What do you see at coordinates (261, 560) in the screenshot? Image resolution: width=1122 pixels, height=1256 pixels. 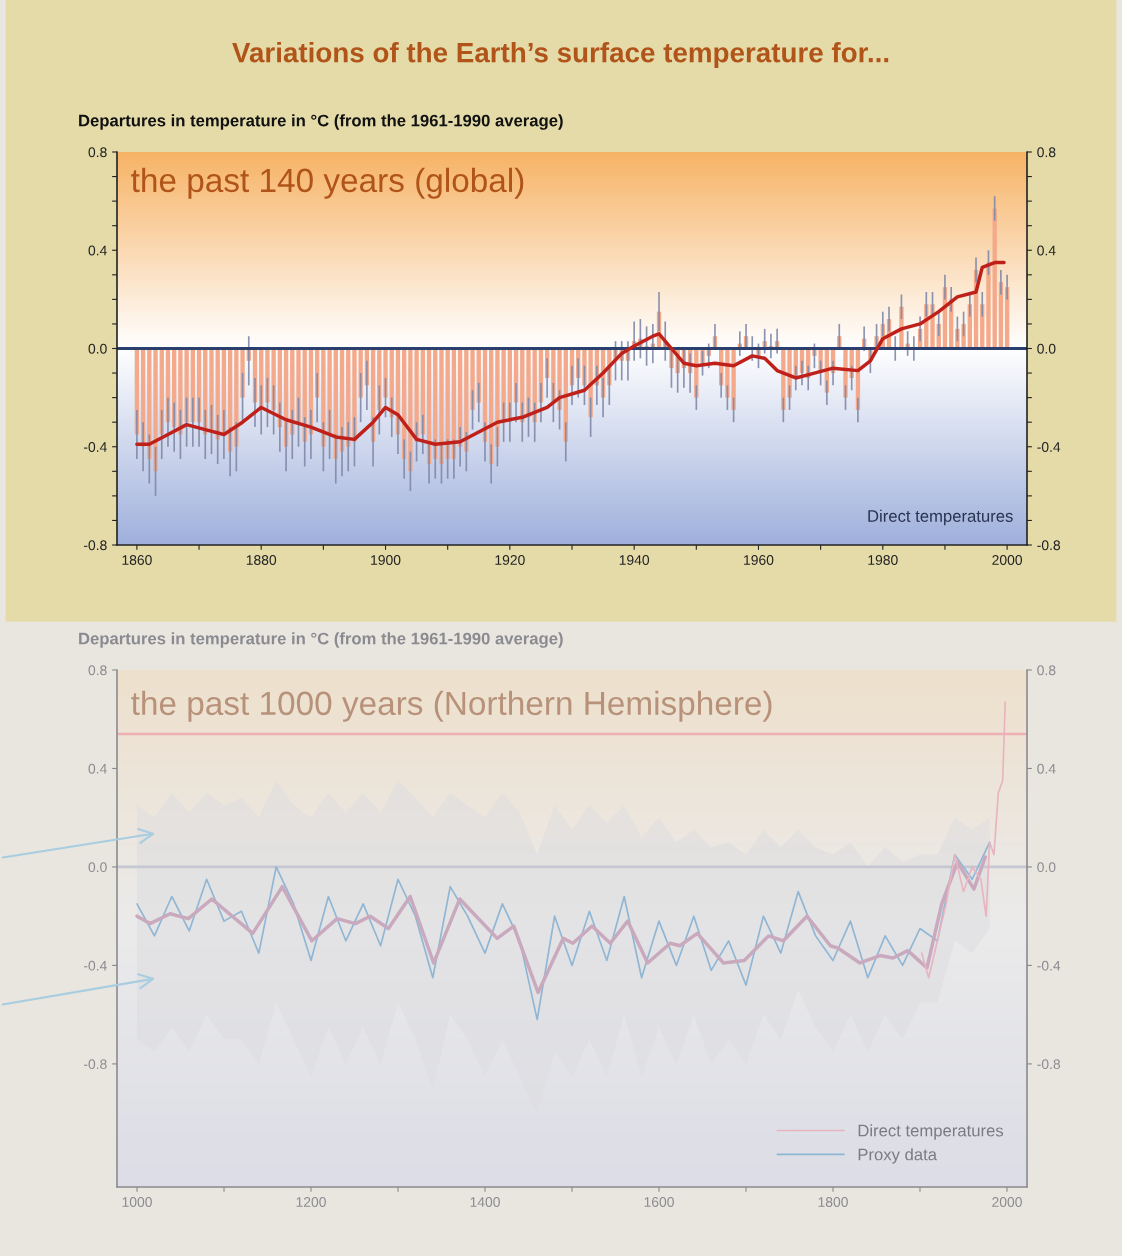 I see `x-tick-label: 1880` at bounding box center [261, 560].